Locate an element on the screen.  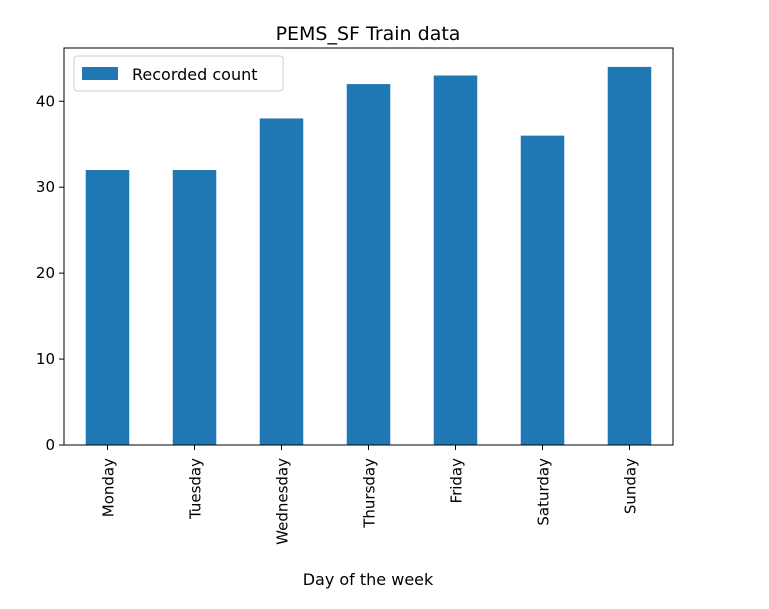
legend-box is located at coordinates (178, 73).